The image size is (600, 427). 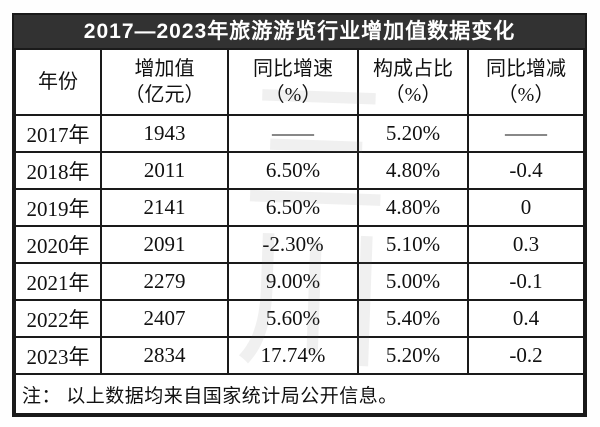 I want to click on share-cell: 5.10%, so click(x=413, y=244).